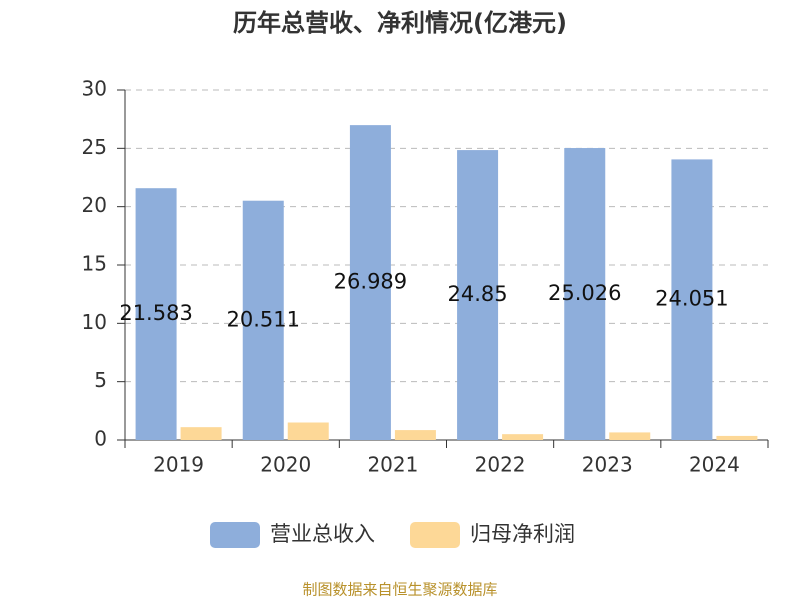 The image size is (800, 600). What do you see at coordinates (400, 23) in the screenshot?
I see `chart-title: 历年总营收、净利情况(亿港元)` at bounding box center [400, 23].